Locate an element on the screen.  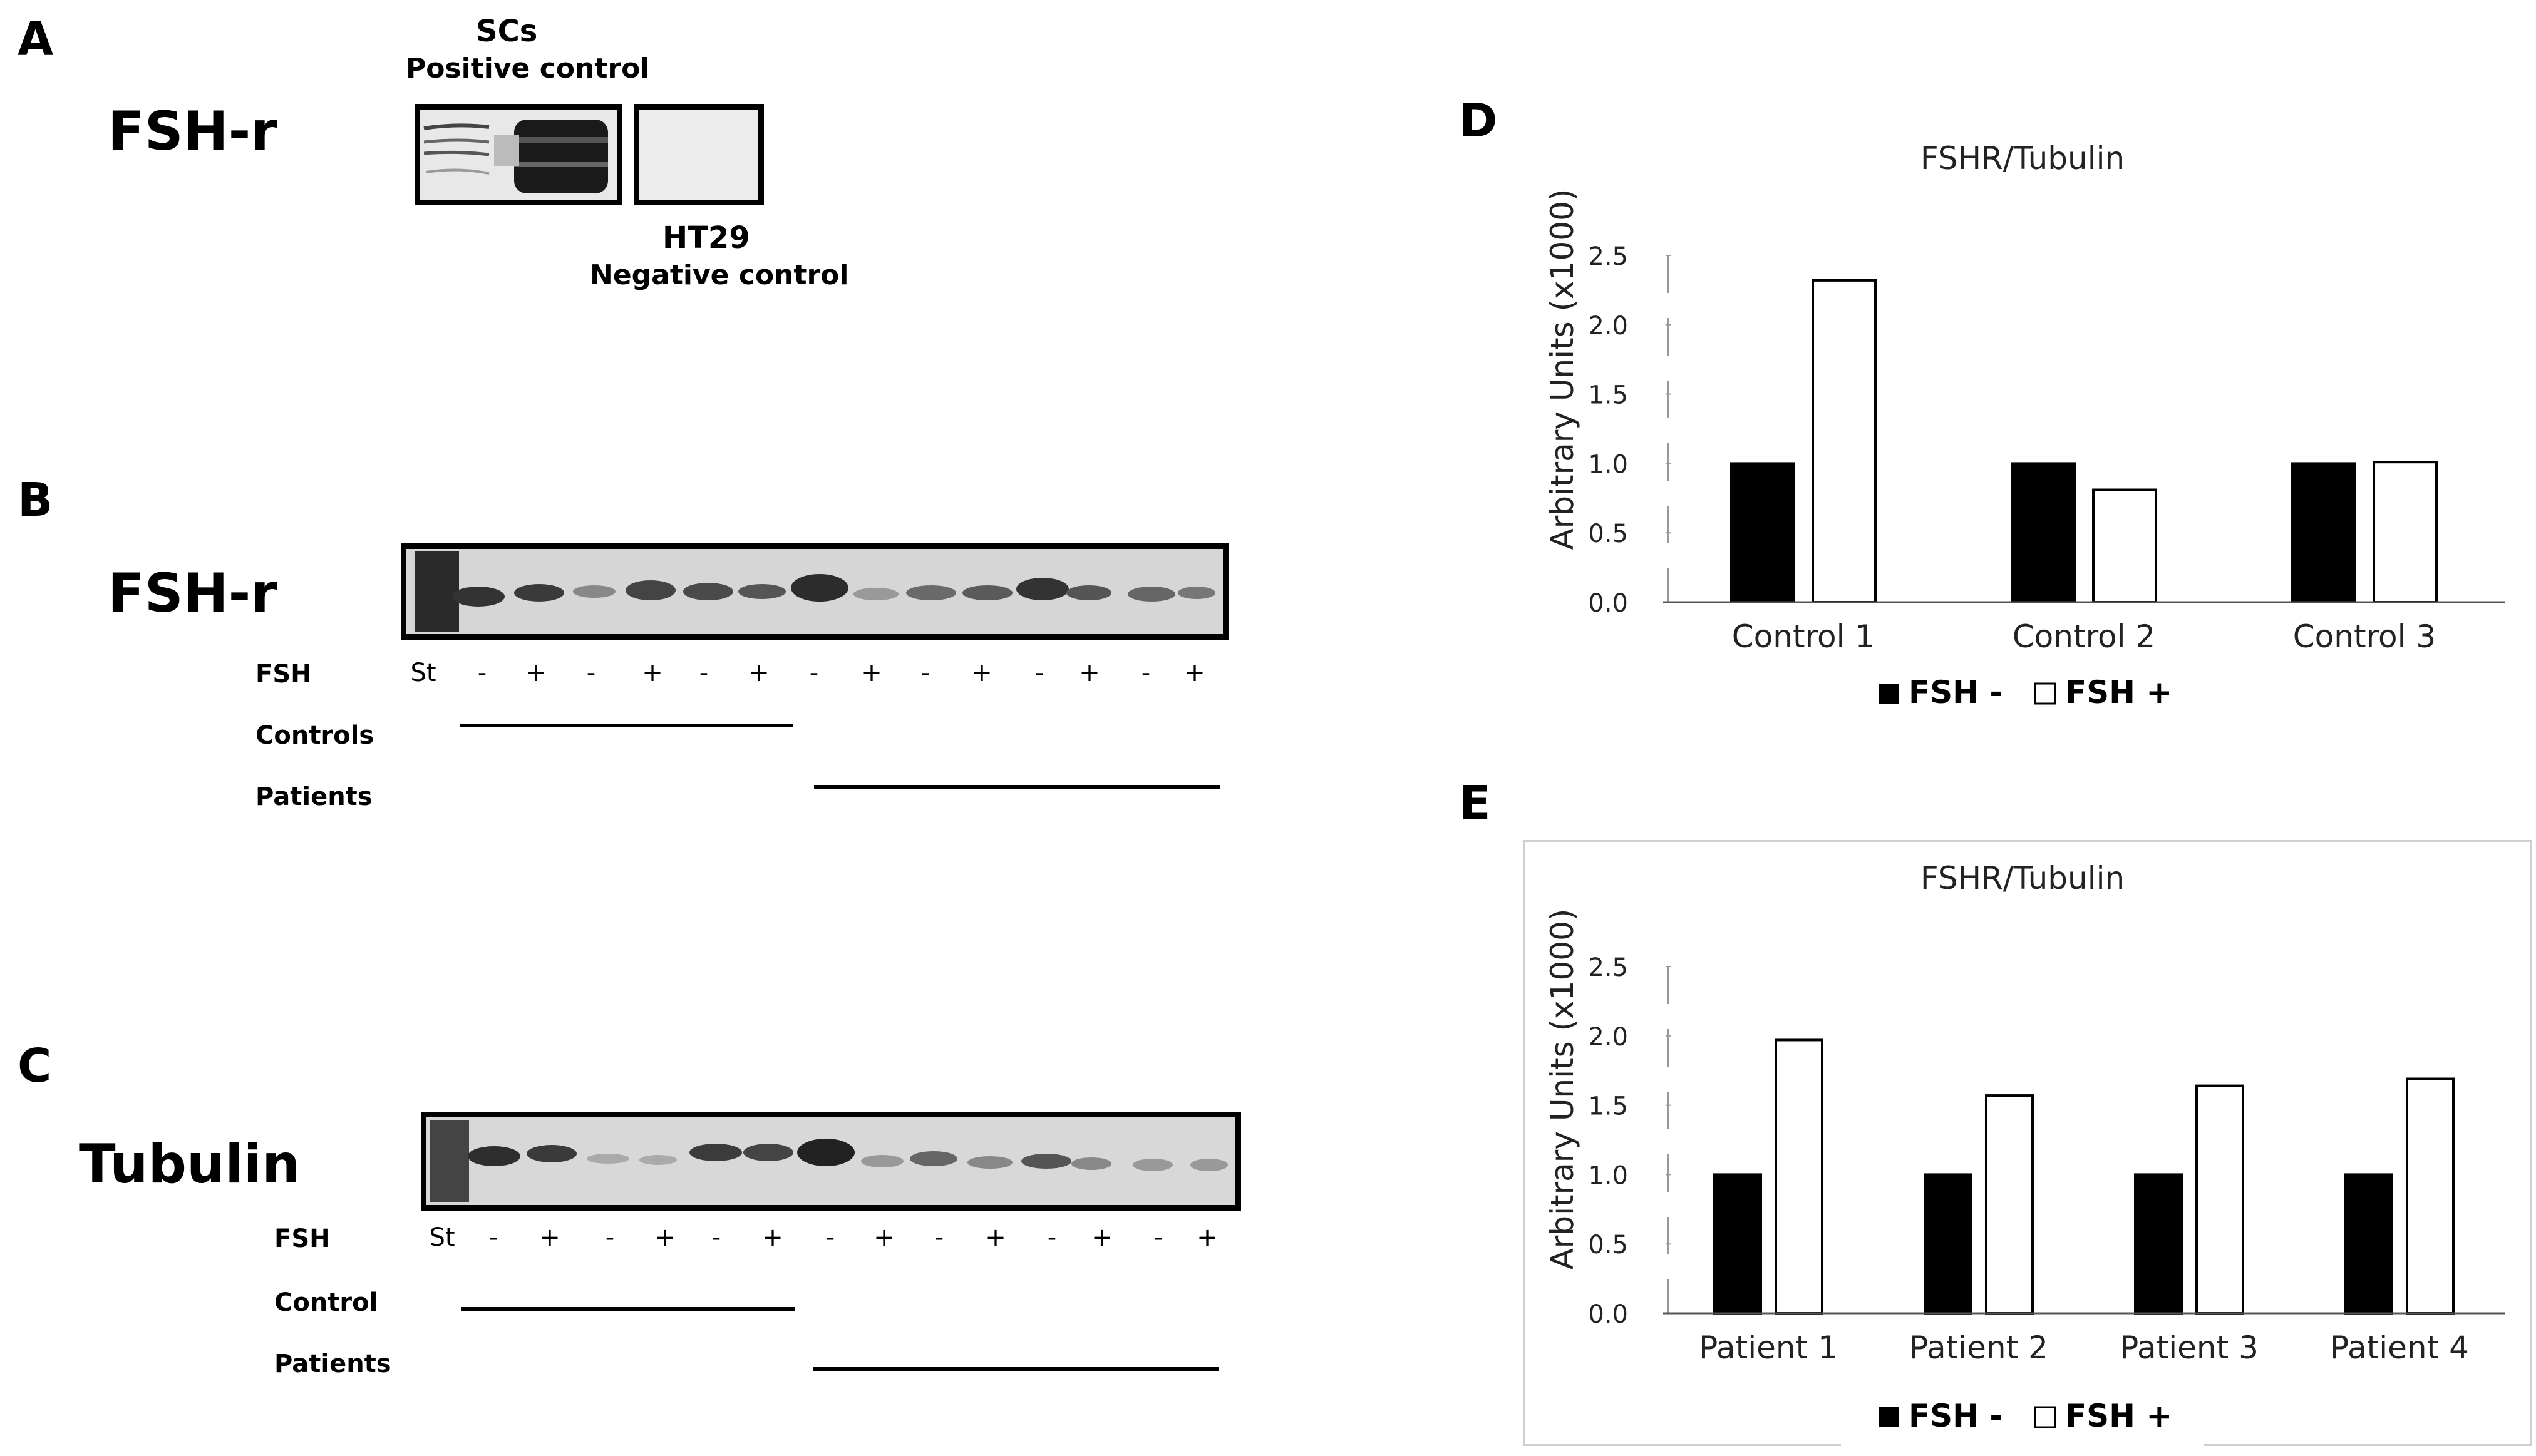
chart-d-legend-swatch-minus is located at coordinates (1889, 694).